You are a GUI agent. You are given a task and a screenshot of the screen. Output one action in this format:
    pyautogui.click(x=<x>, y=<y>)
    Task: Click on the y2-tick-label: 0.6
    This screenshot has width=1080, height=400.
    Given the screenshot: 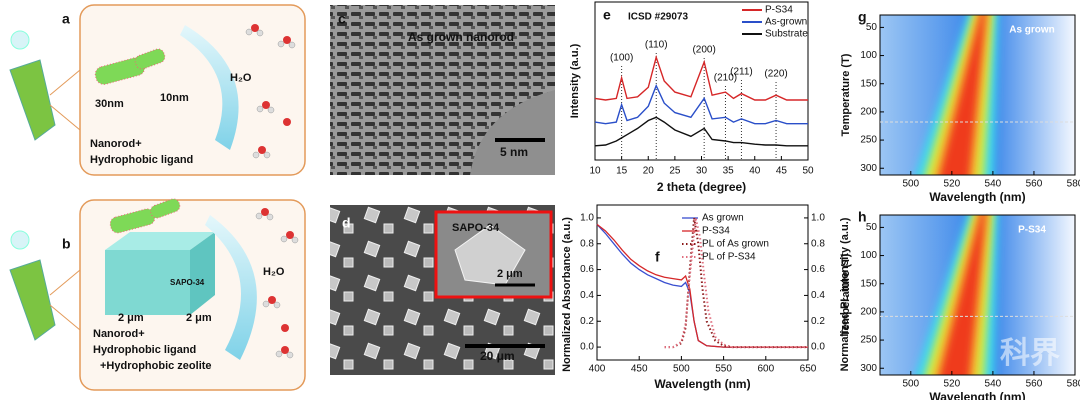 What is the action you would take?
    pyautogui.click(x=818, y=269)
    